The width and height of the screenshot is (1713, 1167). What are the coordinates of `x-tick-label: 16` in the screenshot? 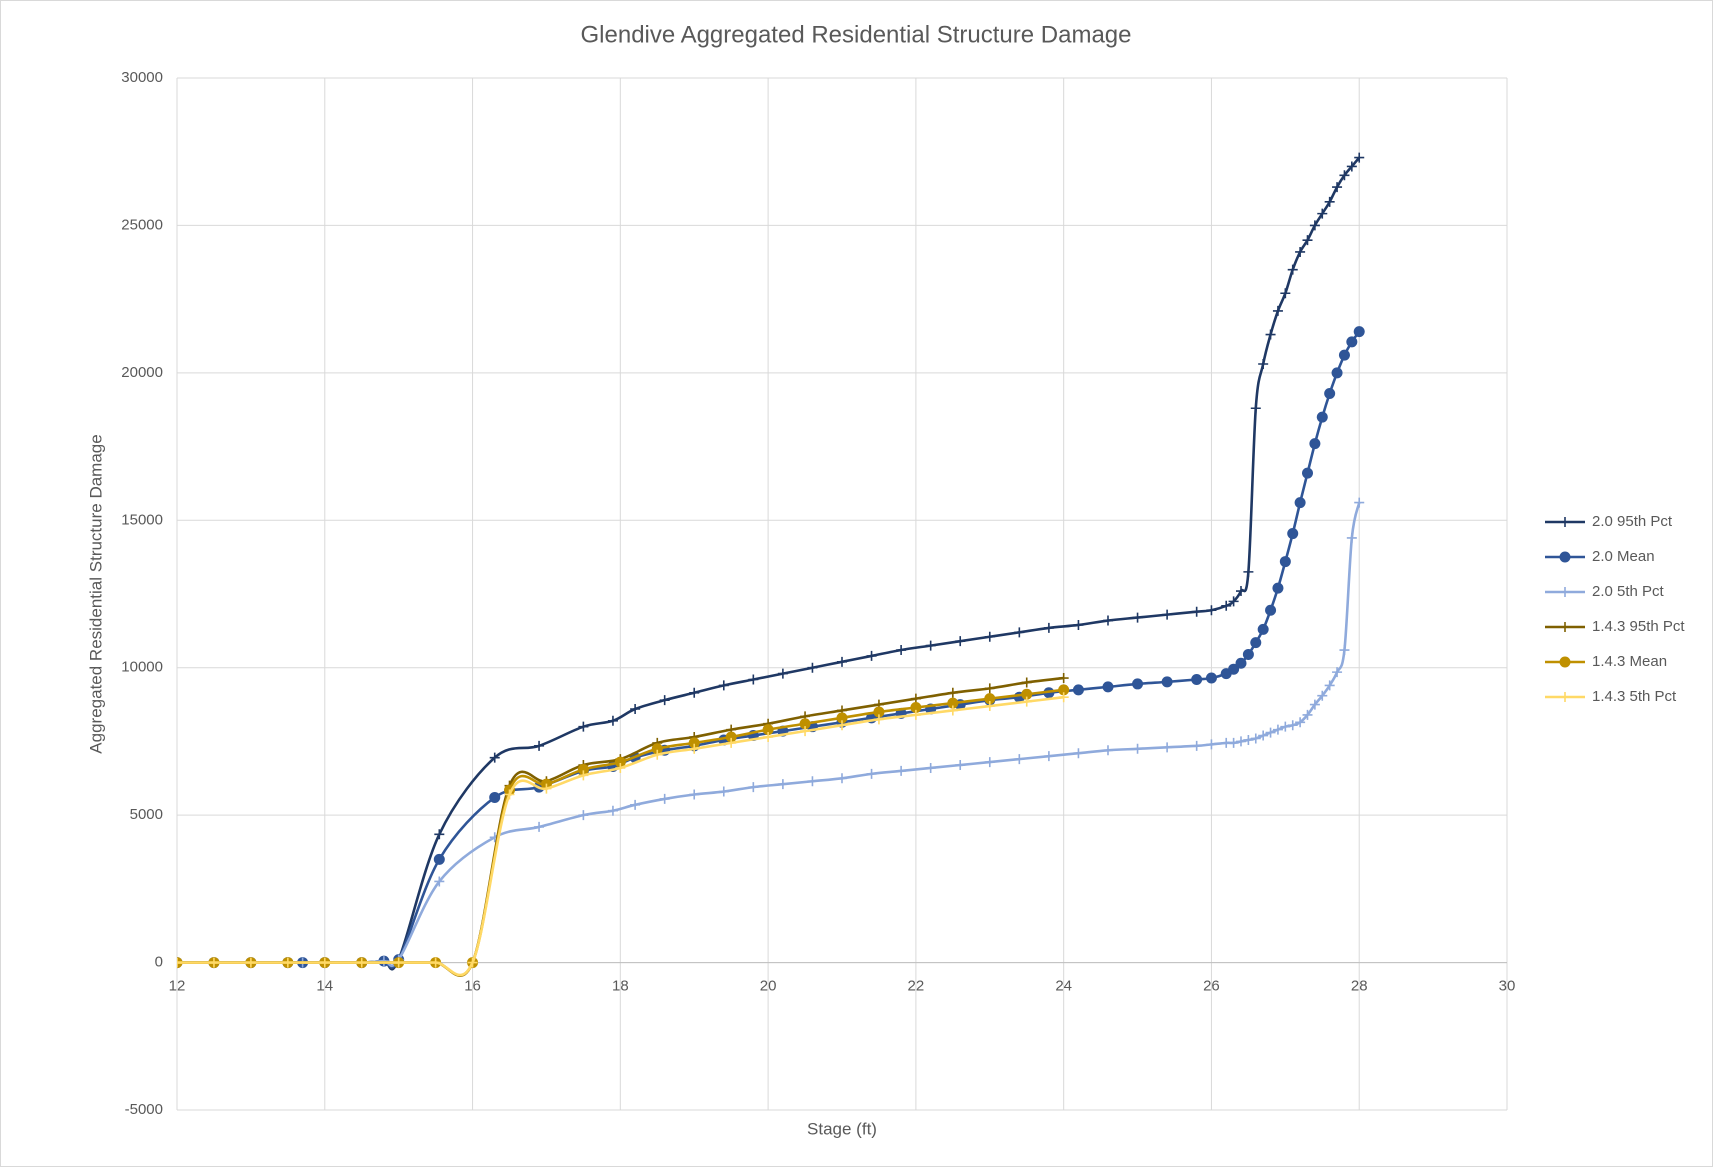 It's located at (472, 986).